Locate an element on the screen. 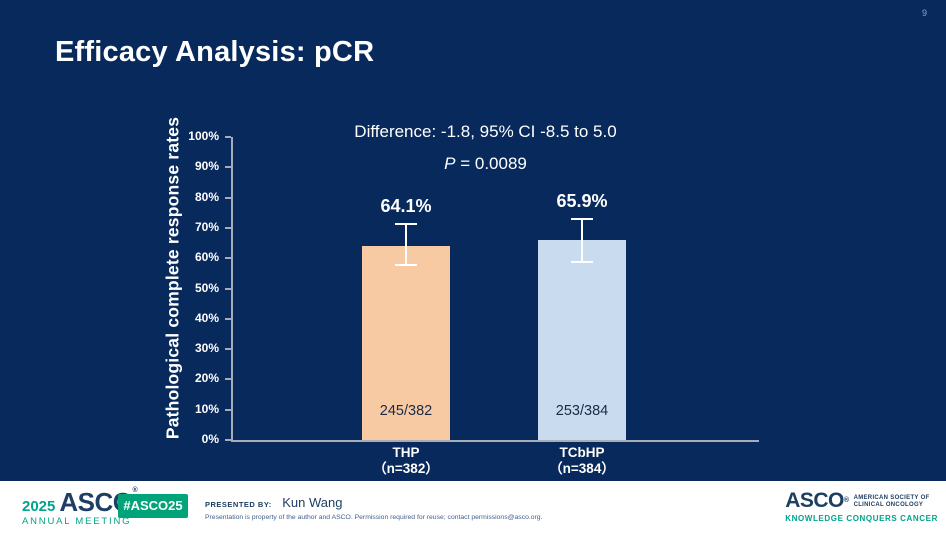 The image size is (946, 534). y-axis-line is located at coordinates (232, 288).